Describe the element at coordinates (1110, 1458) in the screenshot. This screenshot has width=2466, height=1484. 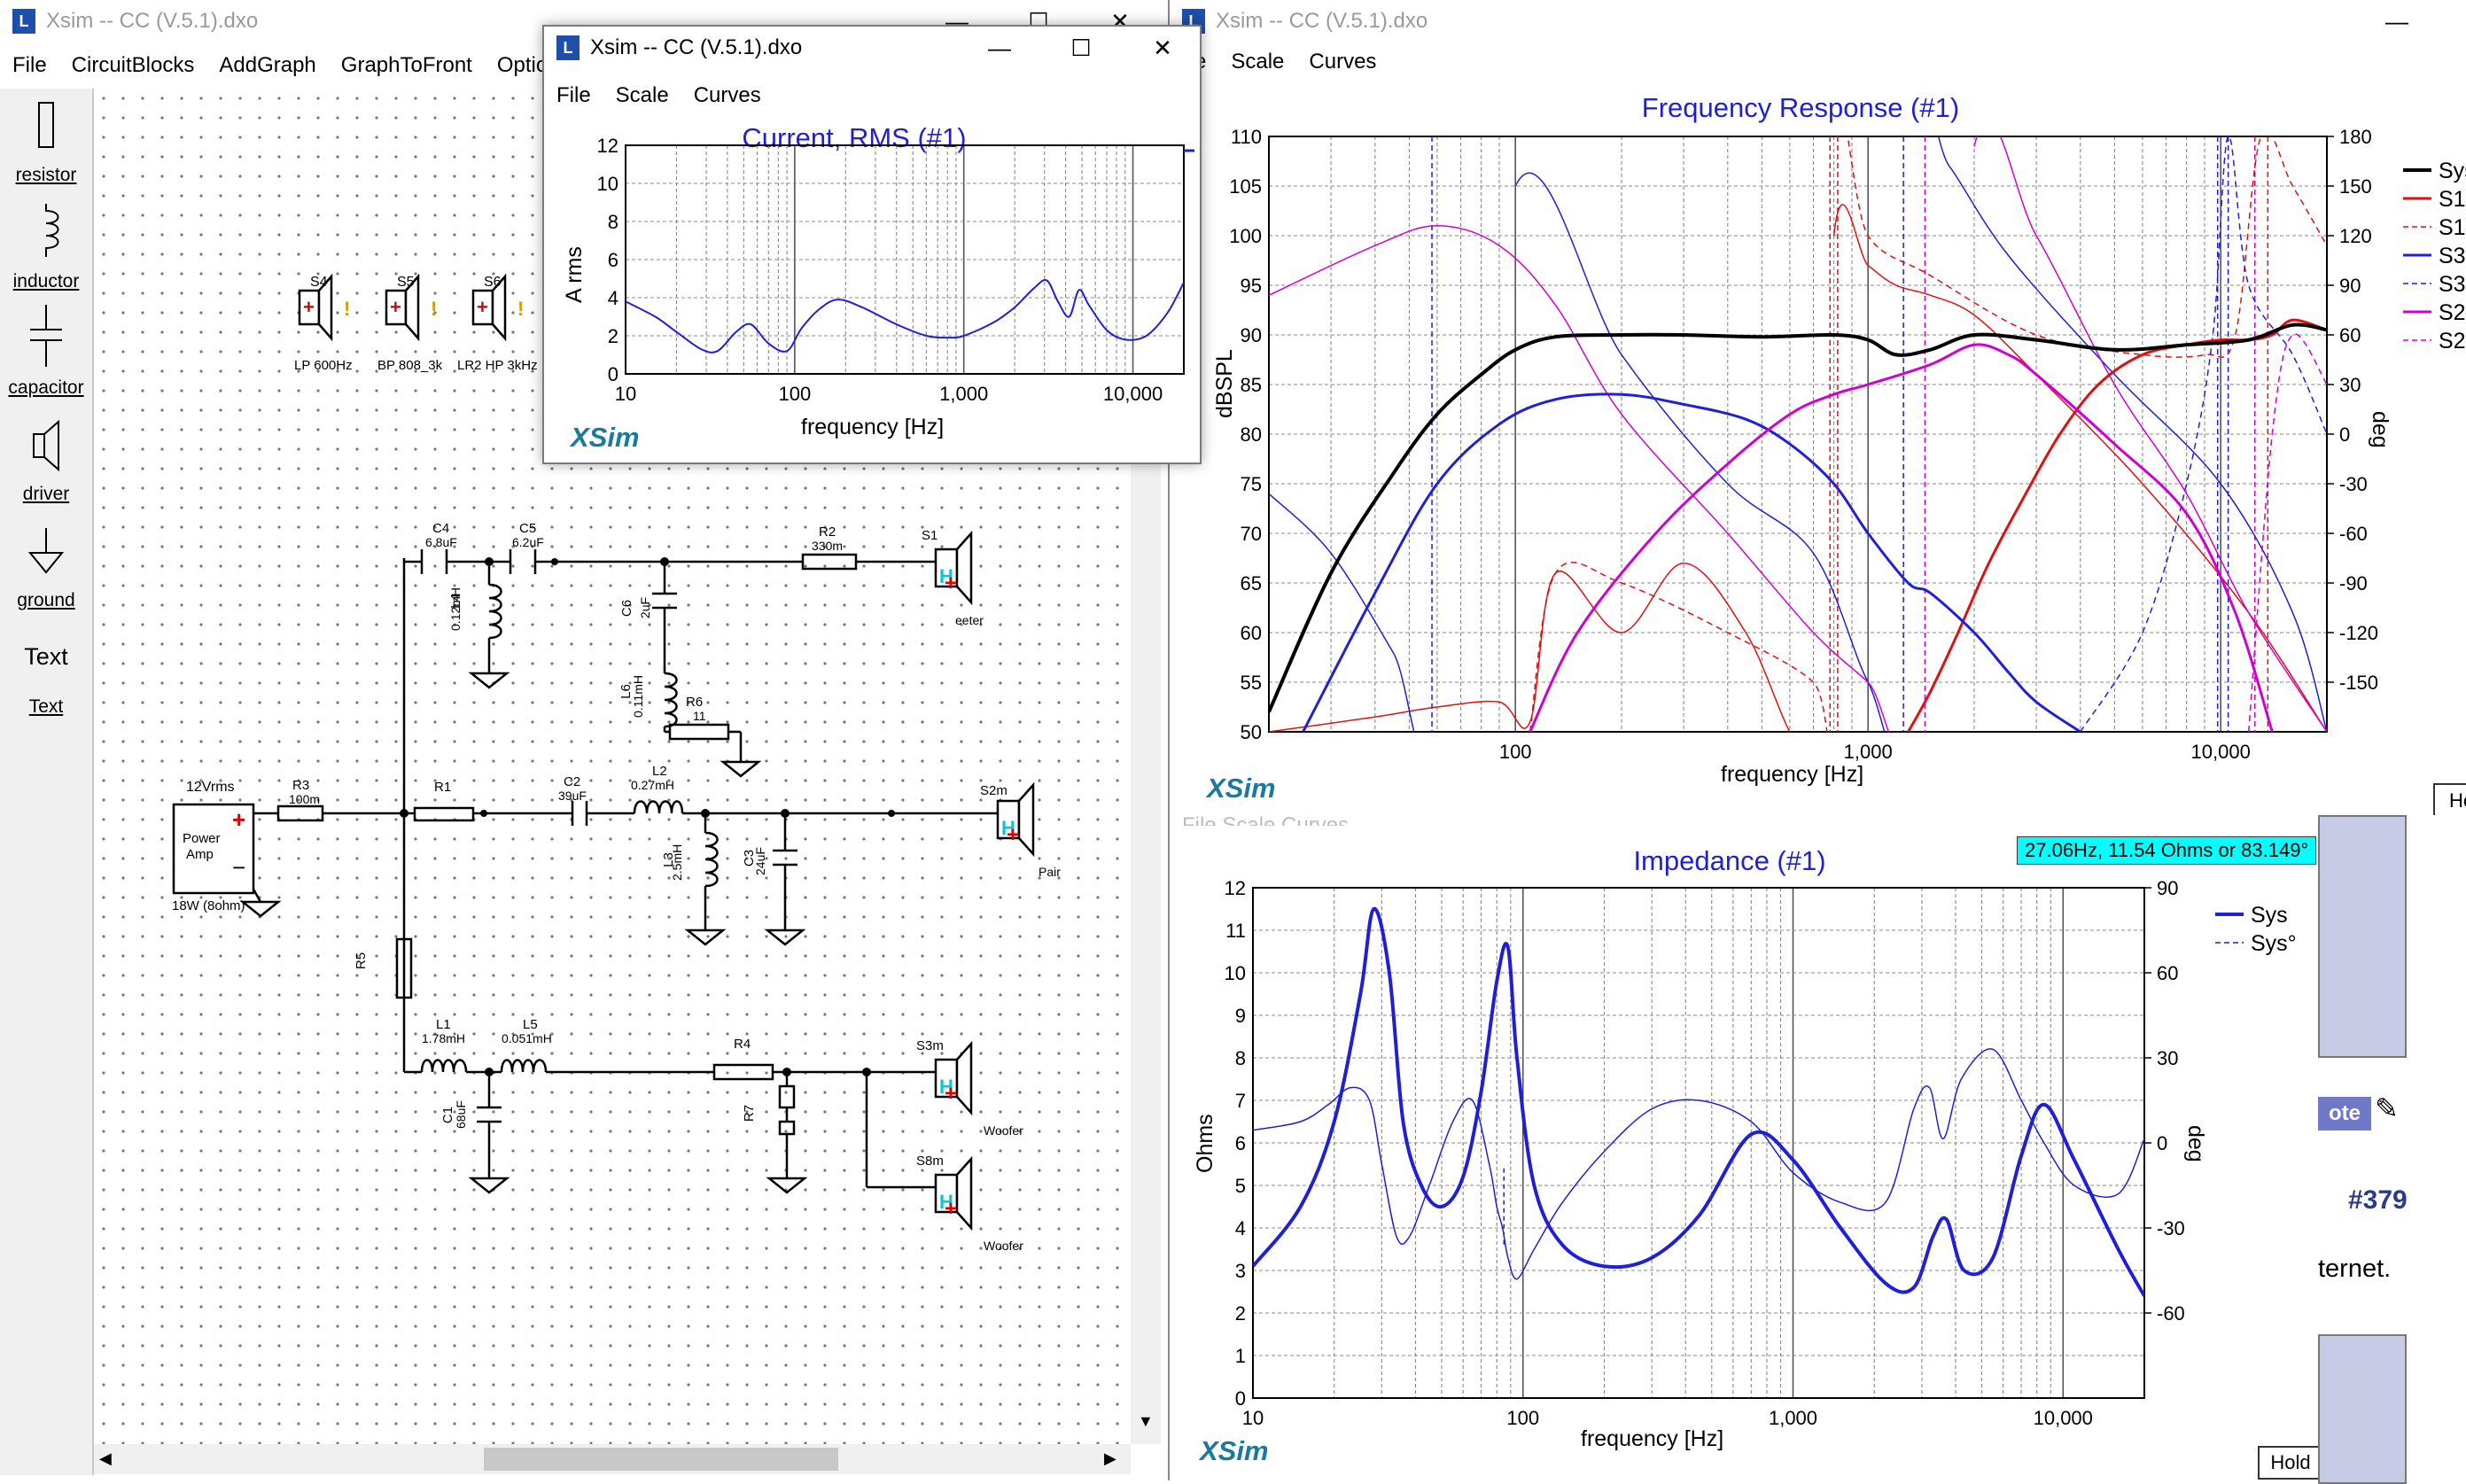
I see `scroll-right-icon: ▶` at that location.